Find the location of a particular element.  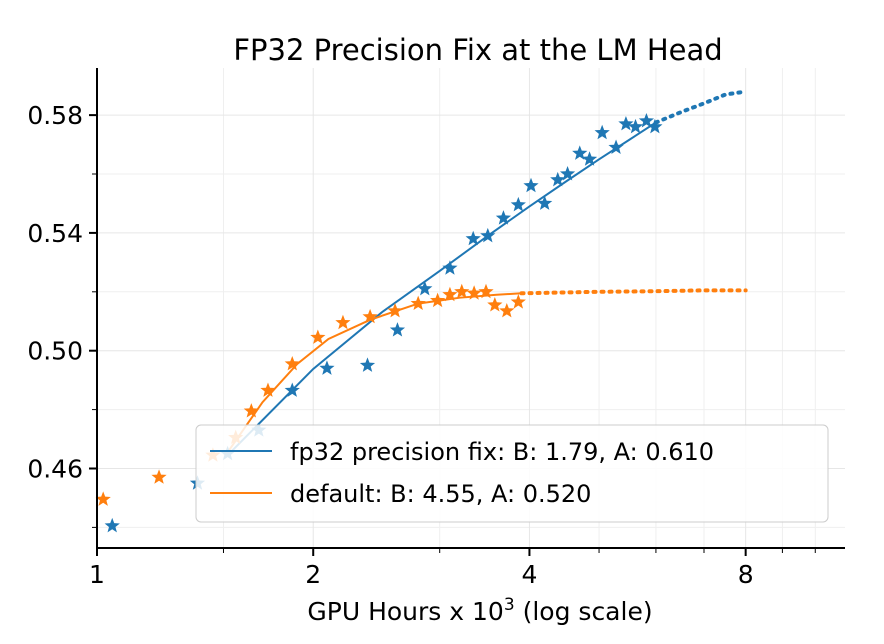

fit-extrapolation-fp32-precision-fix is located at coordinates (700, 107).